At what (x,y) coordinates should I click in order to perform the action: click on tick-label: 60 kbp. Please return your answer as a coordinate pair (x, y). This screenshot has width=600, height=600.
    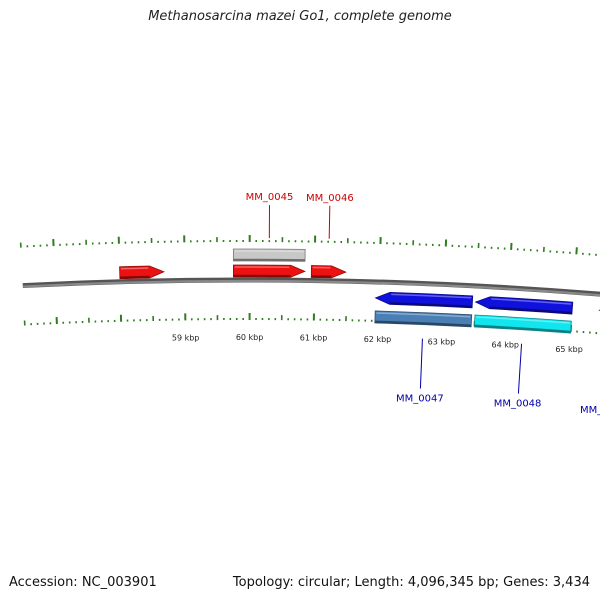
    Looking at the image, I should click on (250, 337).